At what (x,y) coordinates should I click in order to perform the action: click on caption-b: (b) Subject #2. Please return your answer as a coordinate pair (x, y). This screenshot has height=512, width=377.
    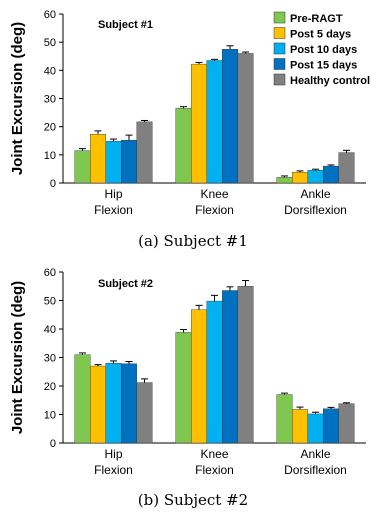
    Looking at the image, I should click on (193, 500).